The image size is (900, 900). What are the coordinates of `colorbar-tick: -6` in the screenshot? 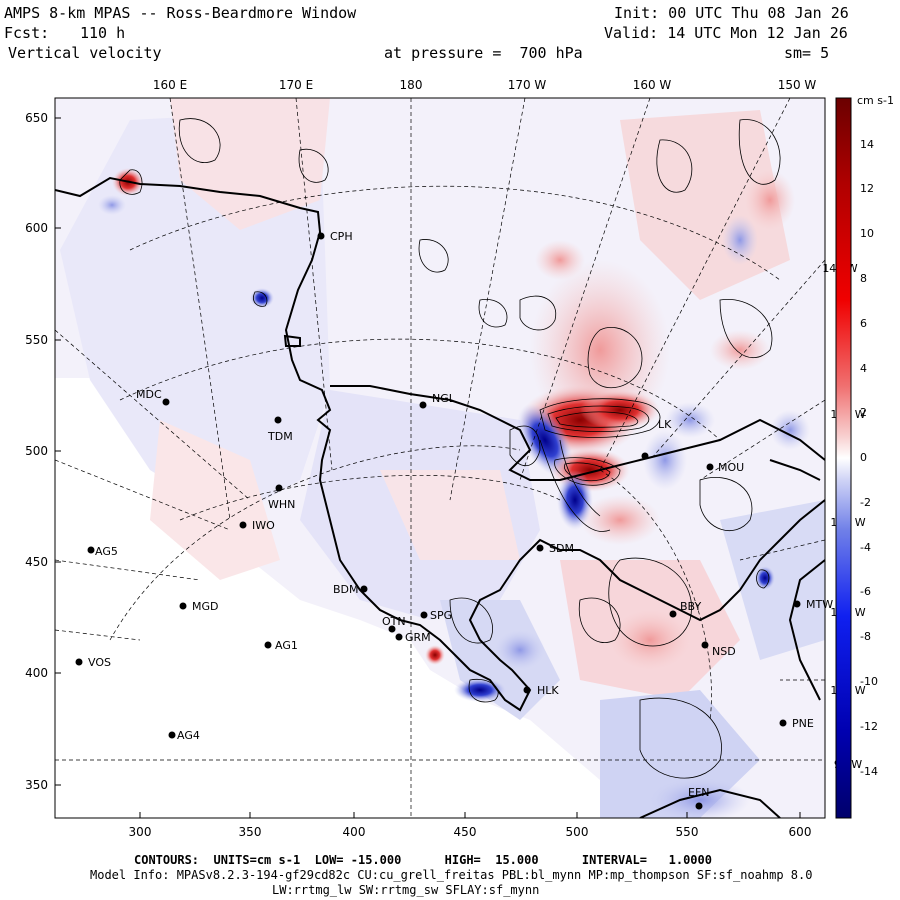 It's located at (865, 591).